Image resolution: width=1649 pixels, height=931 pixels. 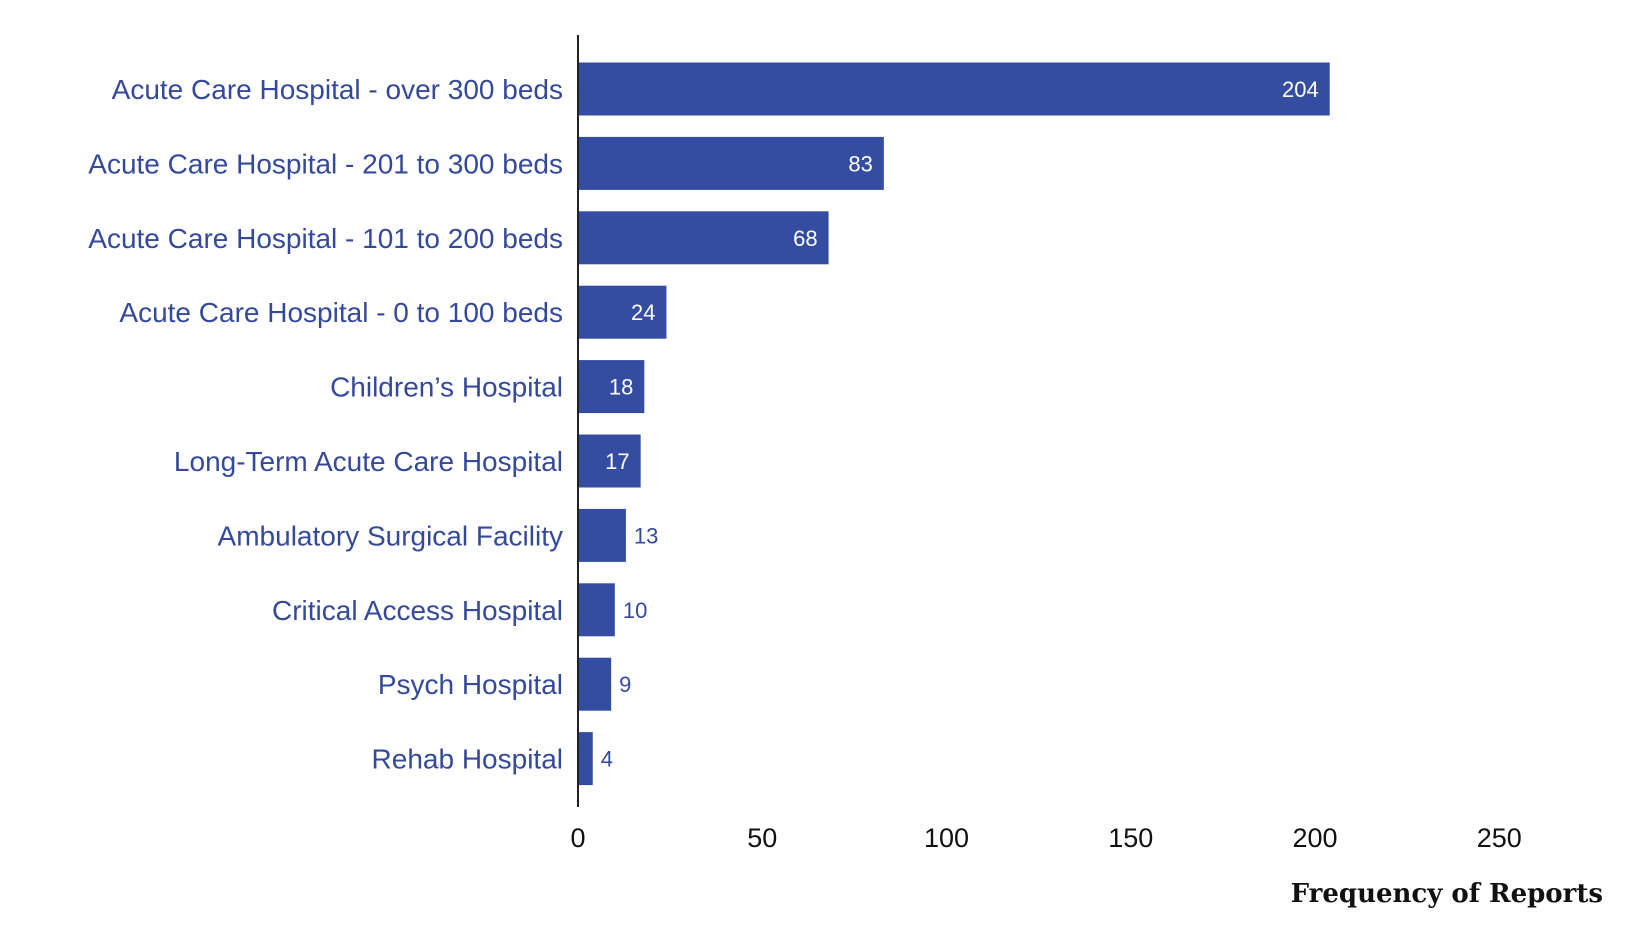 I want to click on category-label: Critical Access Hospital, so click(x=417, y=610).